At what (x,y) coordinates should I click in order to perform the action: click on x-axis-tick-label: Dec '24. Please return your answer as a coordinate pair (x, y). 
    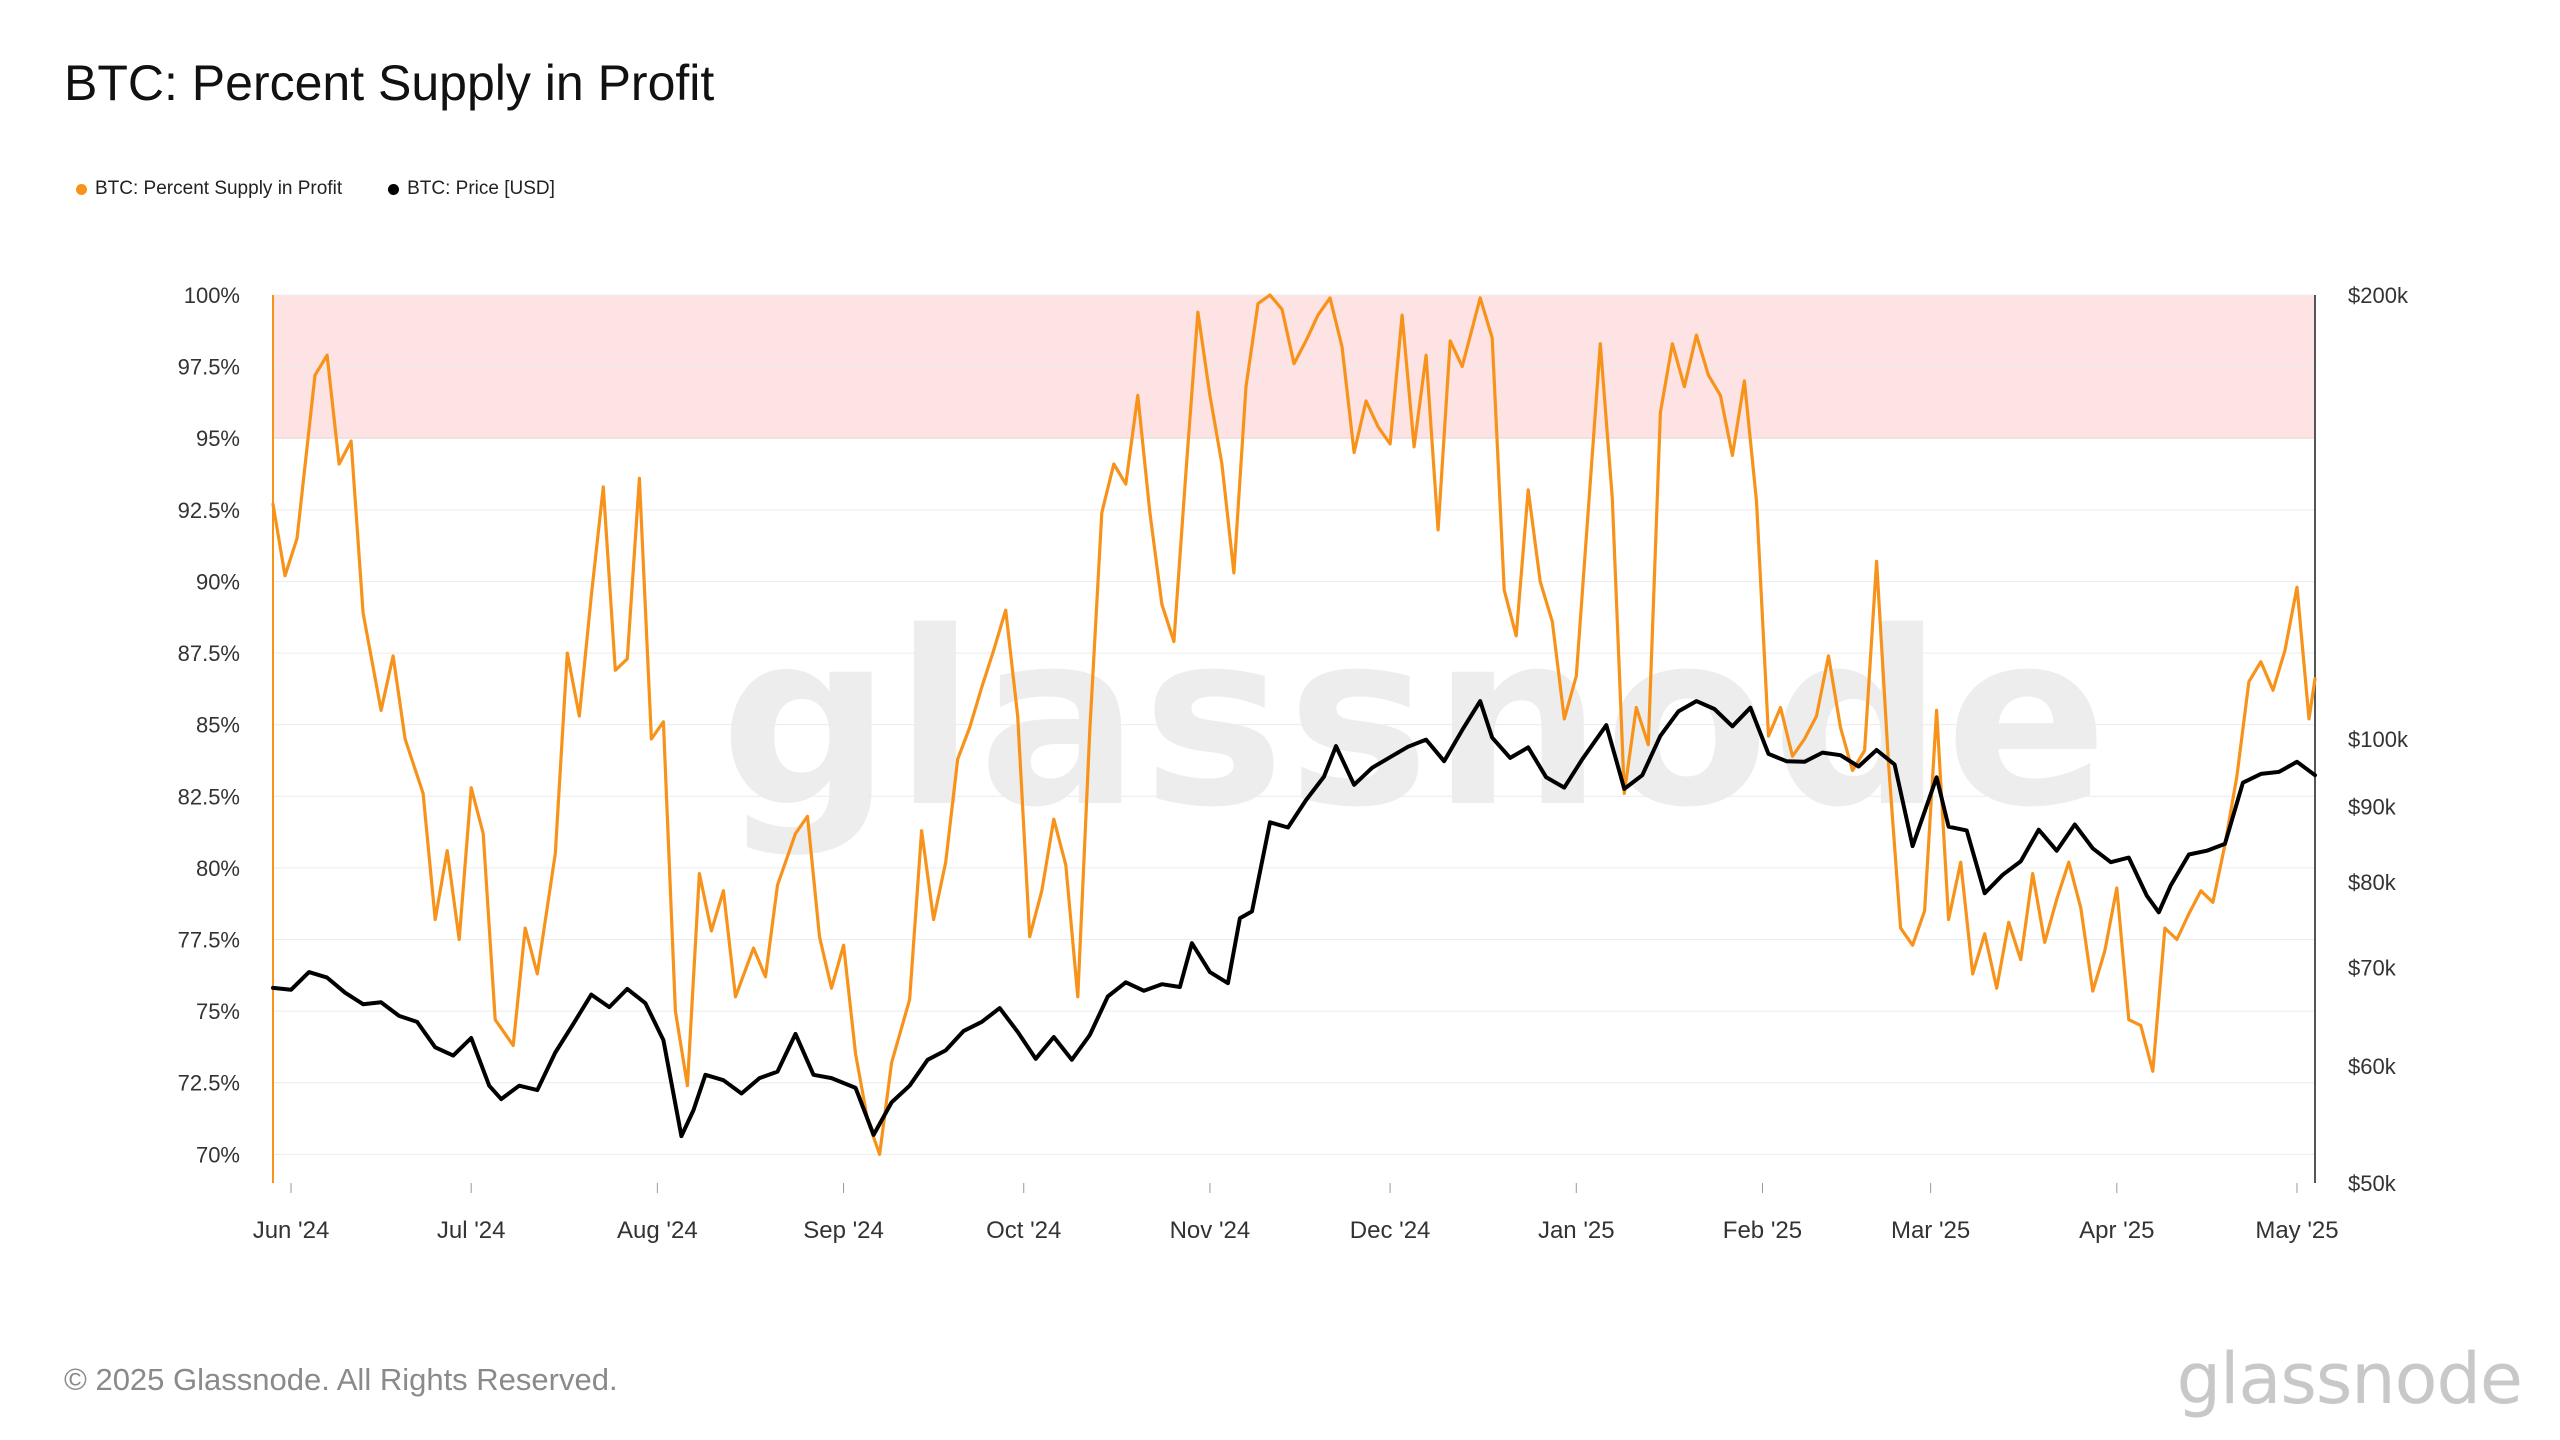
    Looking at the image, I should click on (1390, 1230).